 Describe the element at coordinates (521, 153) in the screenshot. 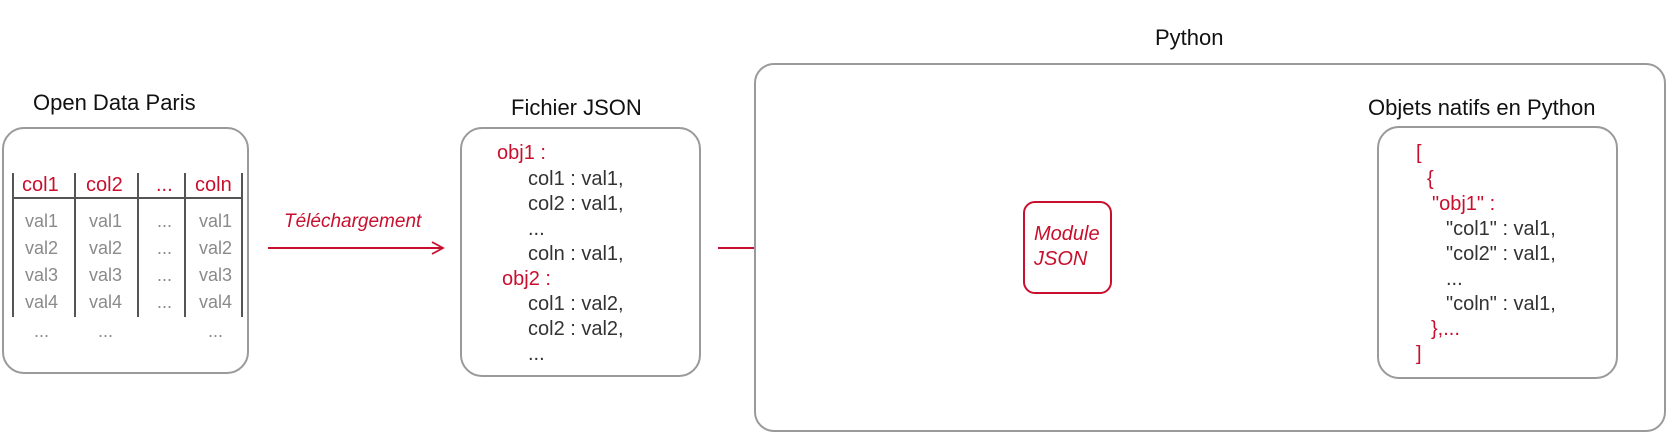

I see `json-obj1-key: obj1 :` at that location.